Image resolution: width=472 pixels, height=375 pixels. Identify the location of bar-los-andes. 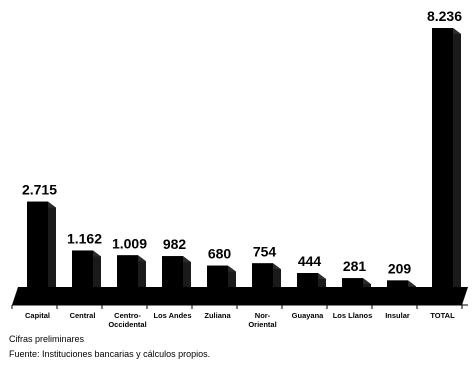
(176, 271).